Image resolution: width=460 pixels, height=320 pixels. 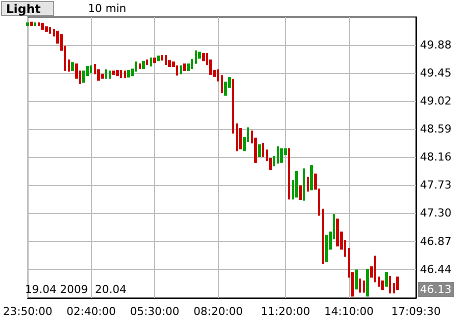 I want to click on text: 10 min, so click(x=107, y=8).